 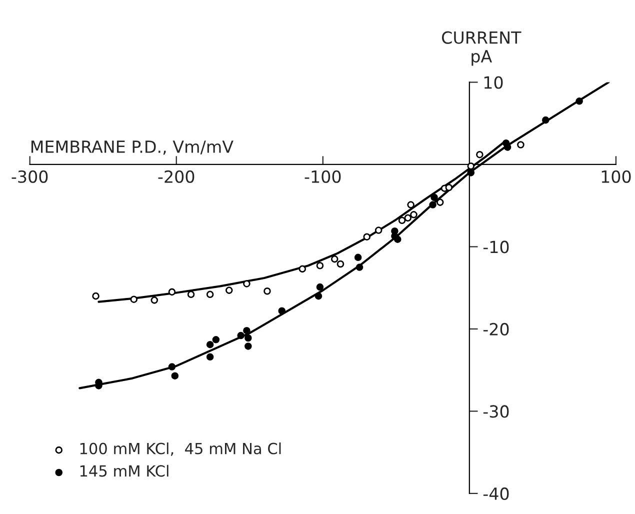 What do you see at coordinates (124, 470) in the screenshot?
I see `legend-label: 145 mM KCl` at bounding box center [124, 470].